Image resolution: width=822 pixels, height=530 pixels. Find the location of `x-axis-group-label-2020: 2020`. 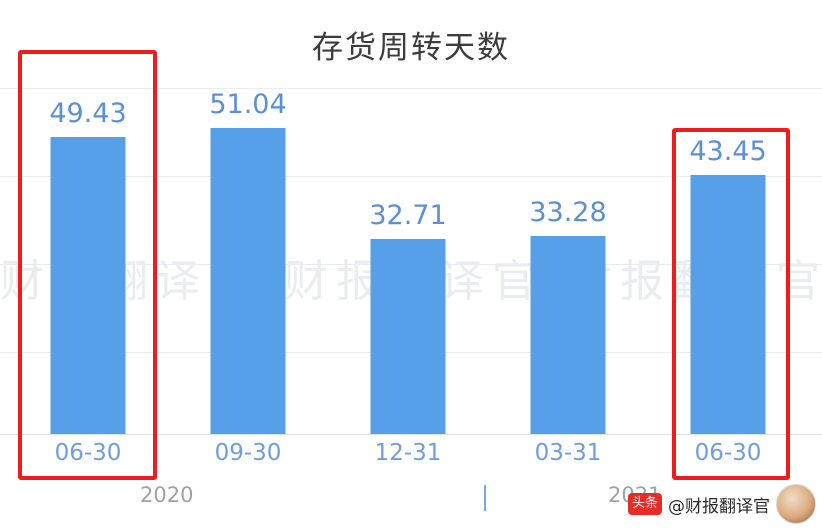

x-axis-group-label-2020: 2020 is located at coordinates (167, 495).